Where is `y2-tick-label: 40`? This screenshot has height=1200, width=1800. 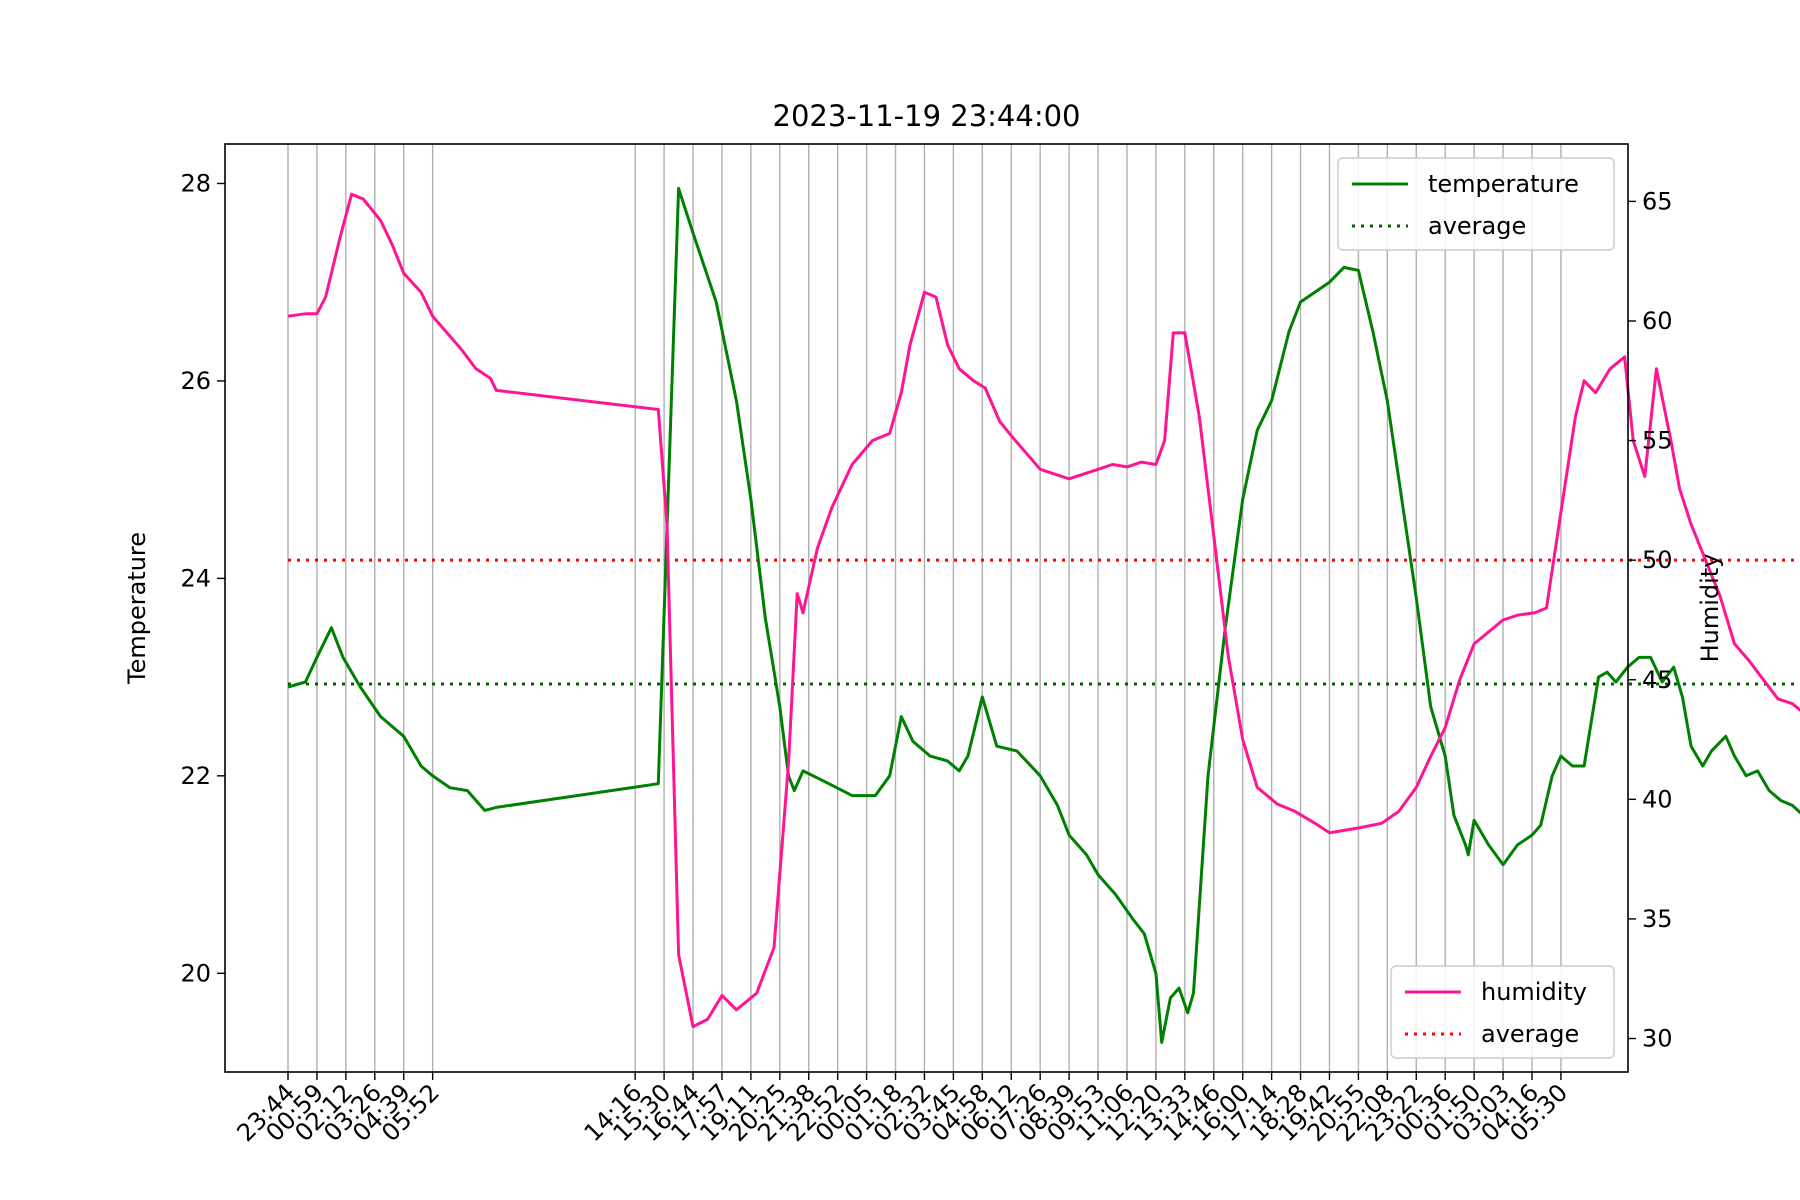 y2-tick-label: 40 is located at coordinates (1657, 799).